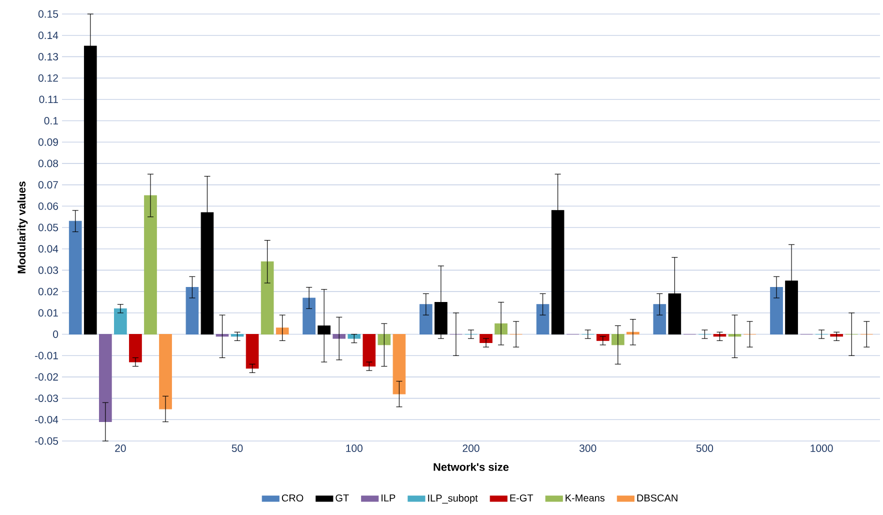  I want to click on y-axis-title: Modularity values, so click(22, 228).